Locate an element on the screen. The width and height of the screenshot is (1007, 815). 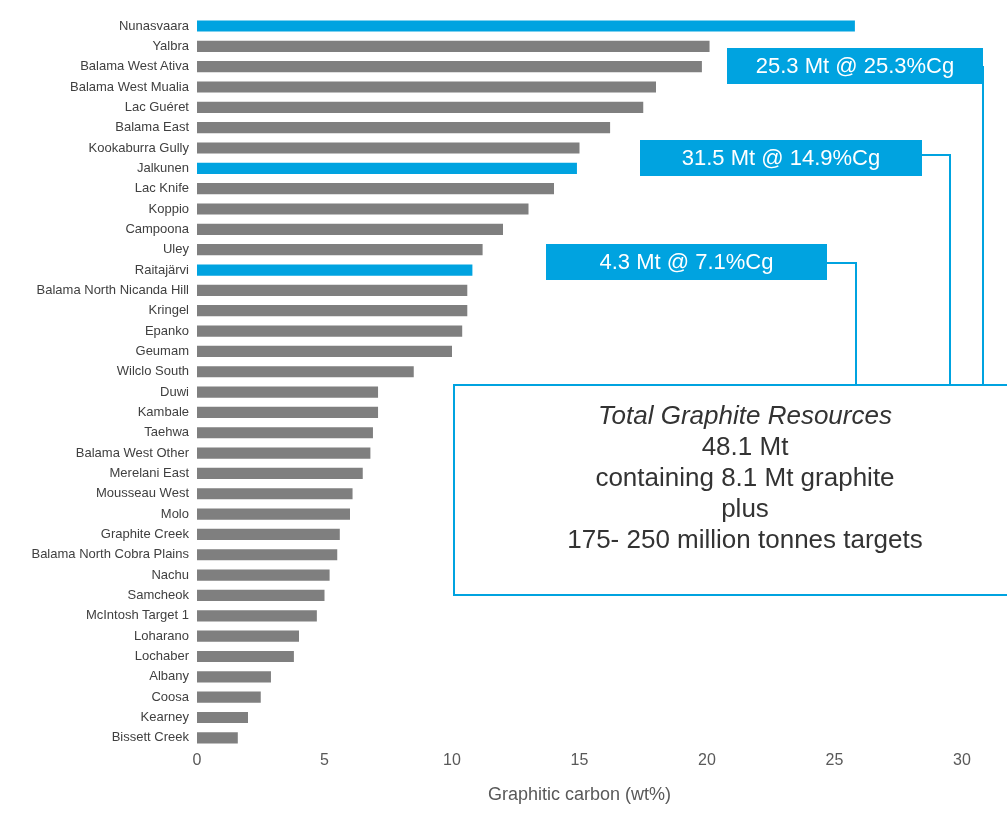
y-tick-label: Loharano is located at coordinates (161, 635).